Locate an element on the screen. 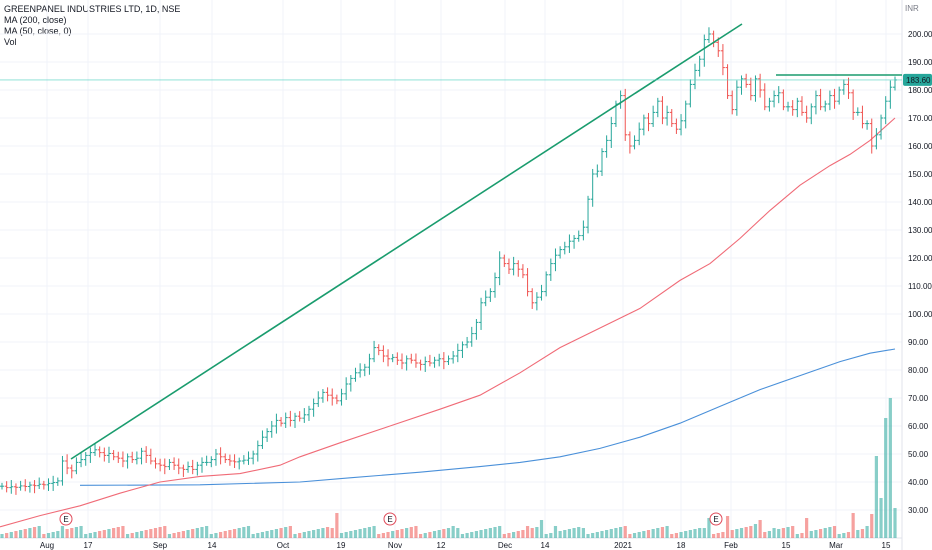 This screenshot has height=550, width=932. legend-title: GREENPANEL INDUSTRIES LTD, 1D, NSE is located at coordinates (92, 9).